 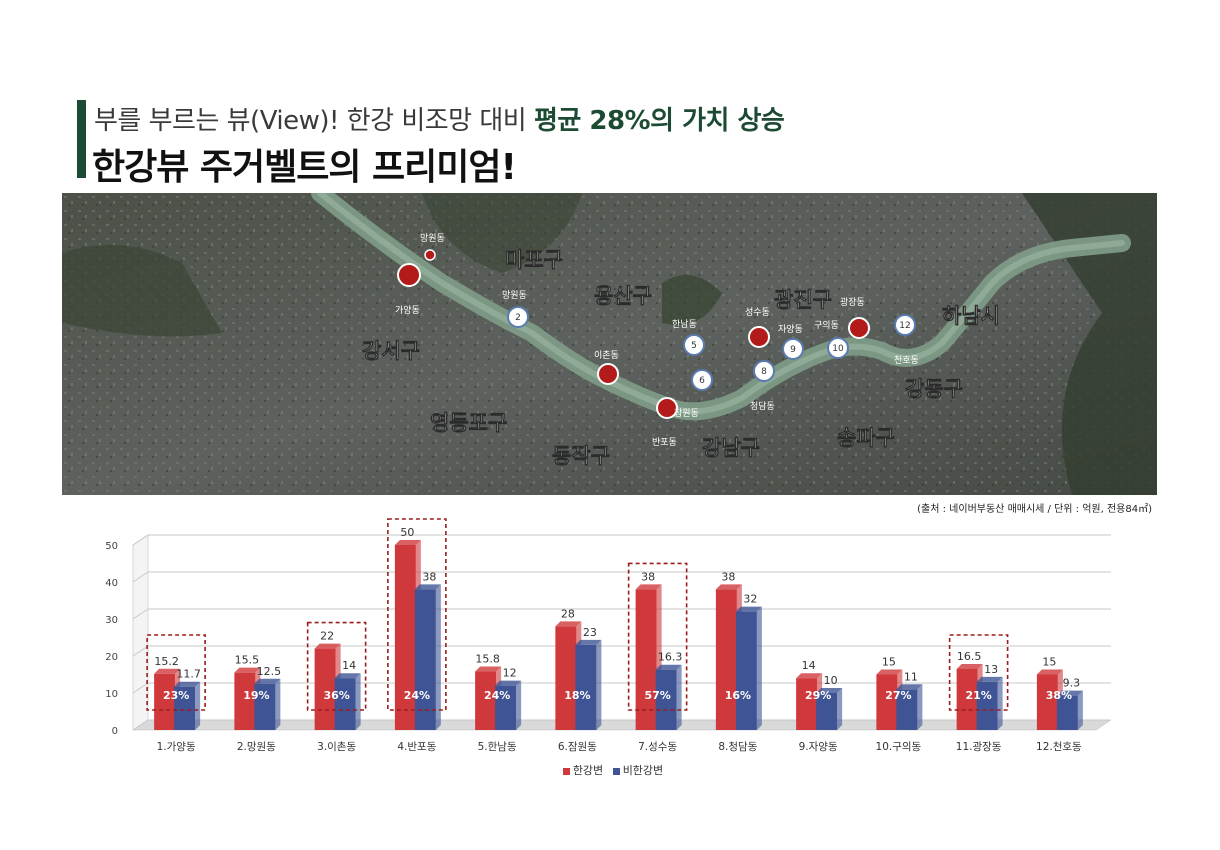 I want to click on chart-back-wall, so click(x=140, y=632).